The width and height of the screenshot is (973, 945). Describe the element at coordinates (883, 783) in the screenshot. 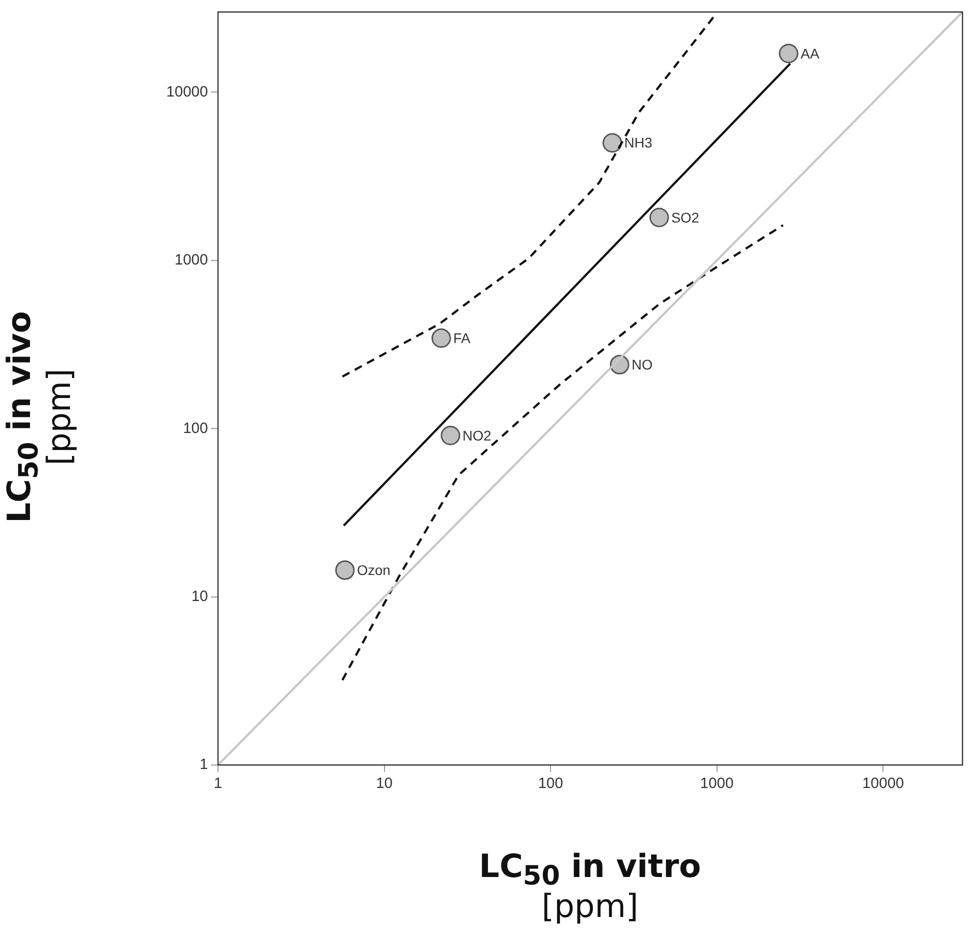

I see `x-tick-label: 10000` at that location.